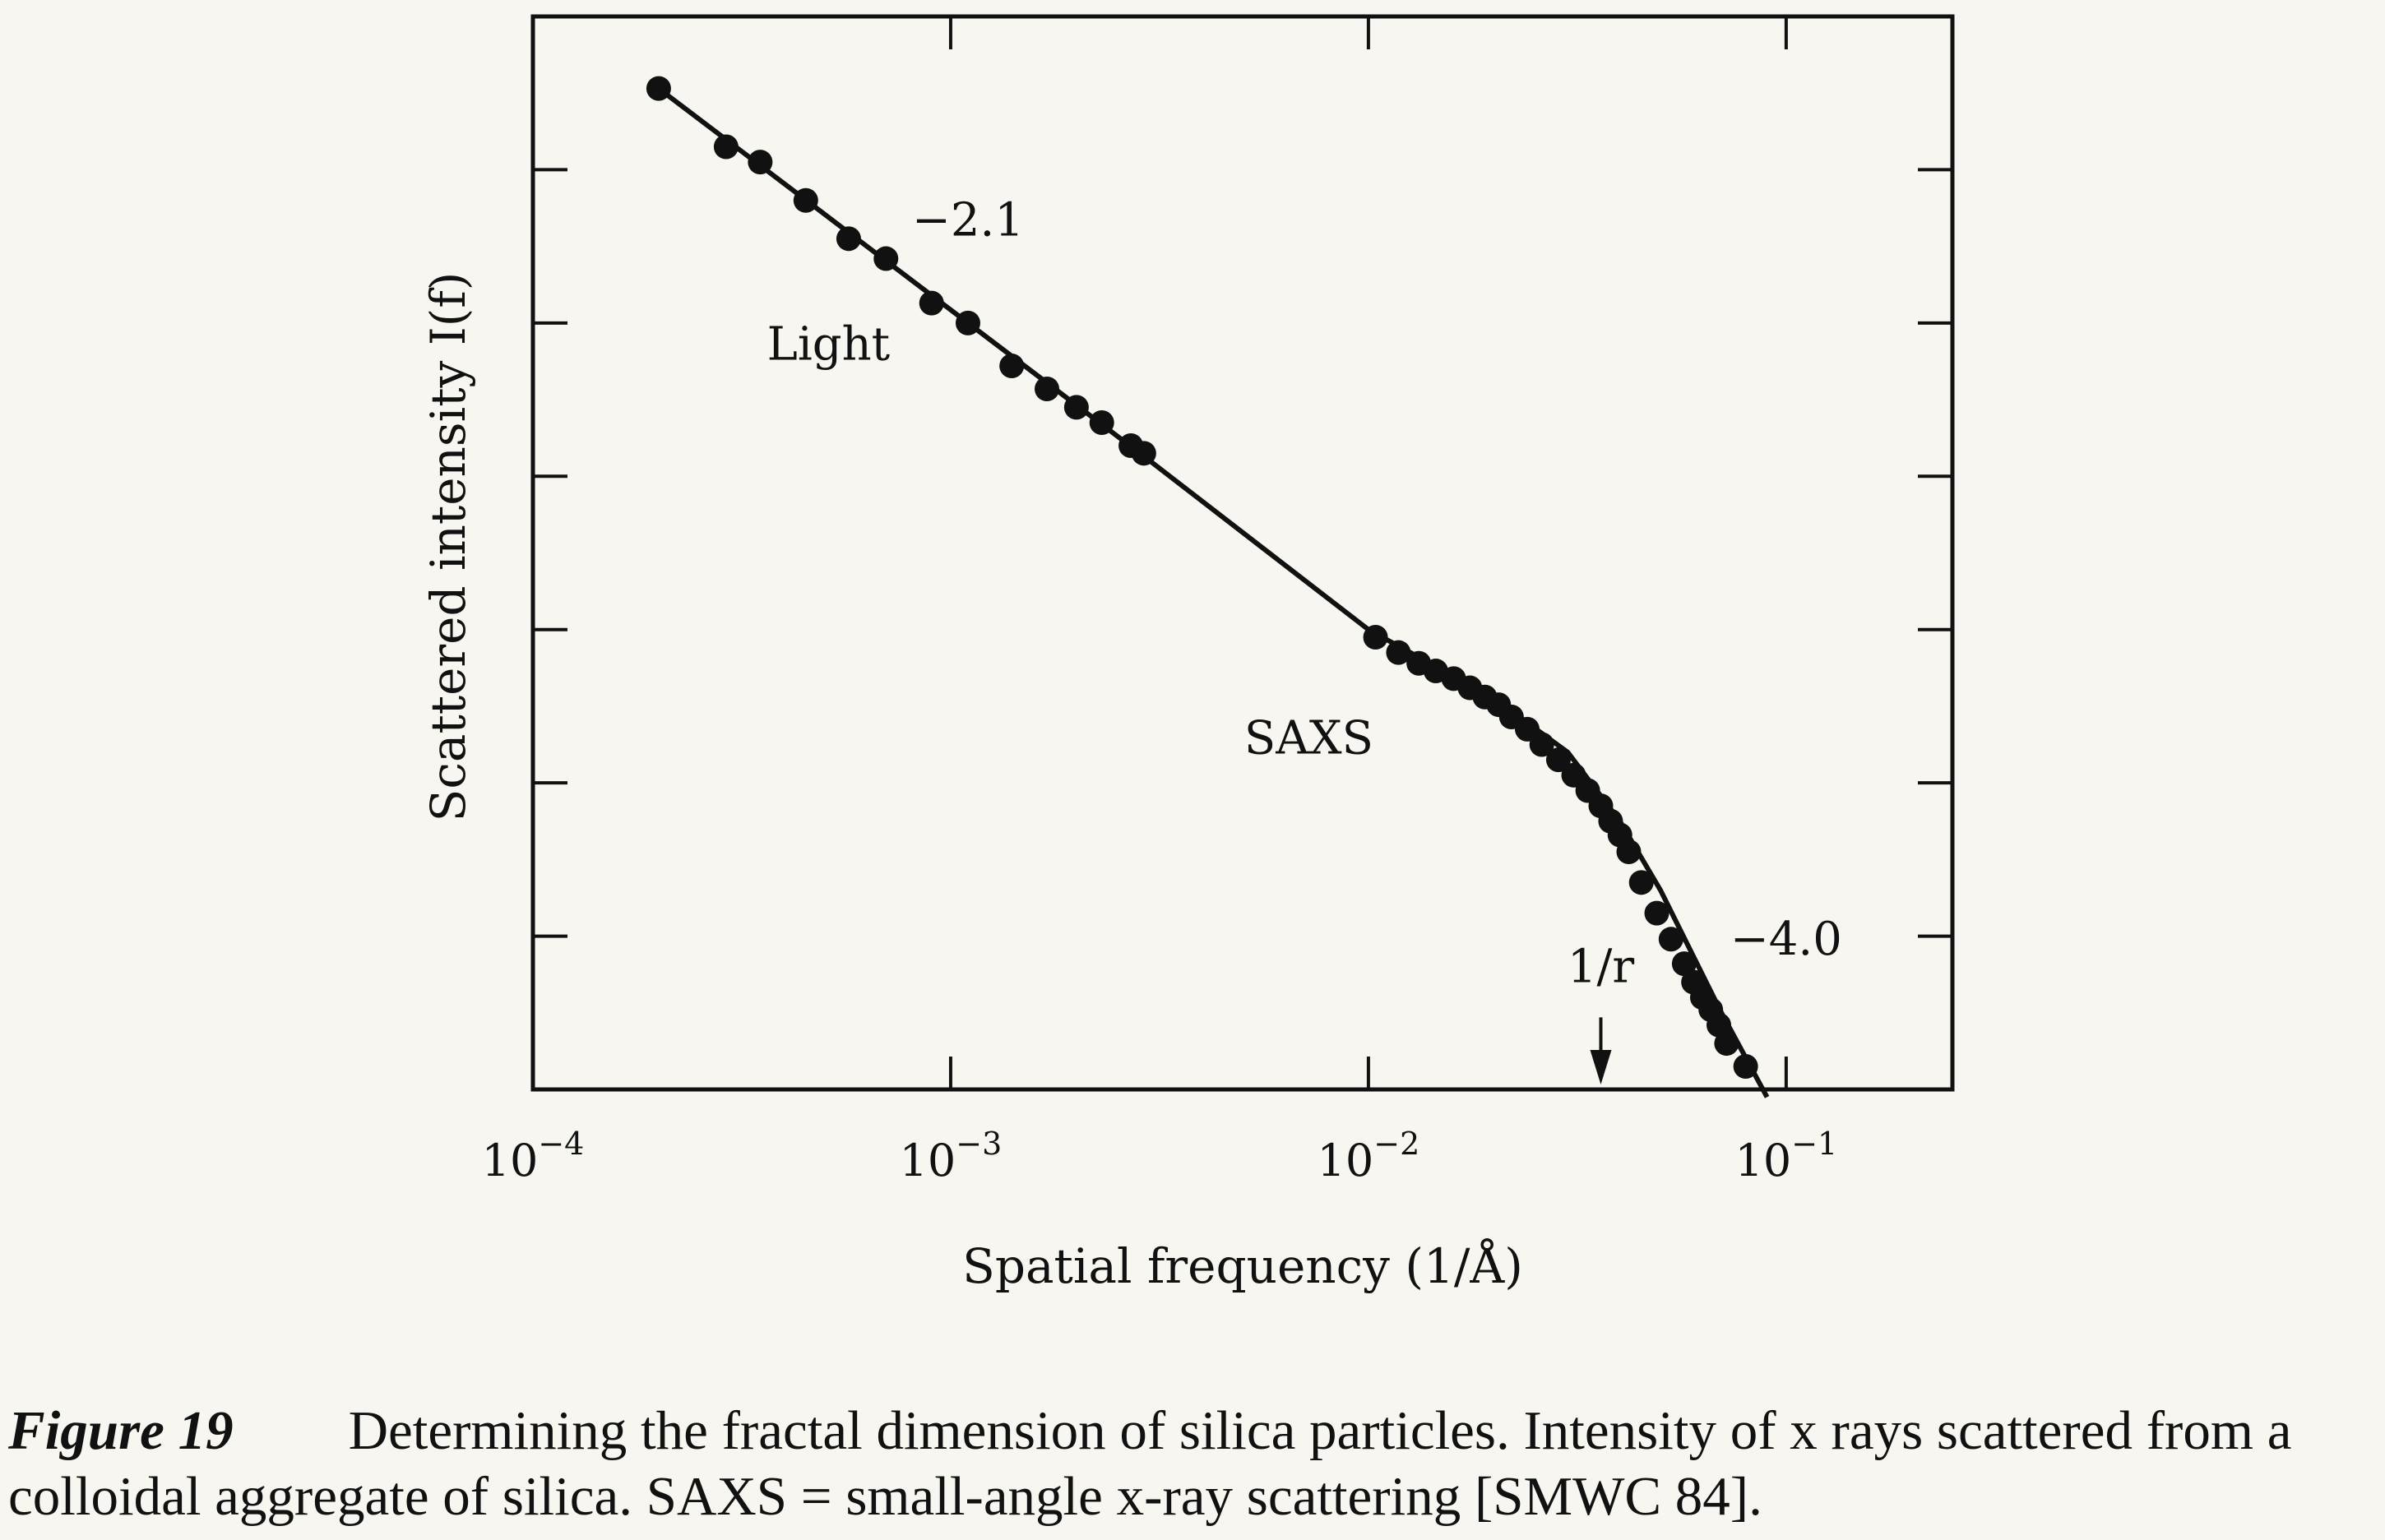  I want to click on annotation-label: SAXS, so click(1309, 739).